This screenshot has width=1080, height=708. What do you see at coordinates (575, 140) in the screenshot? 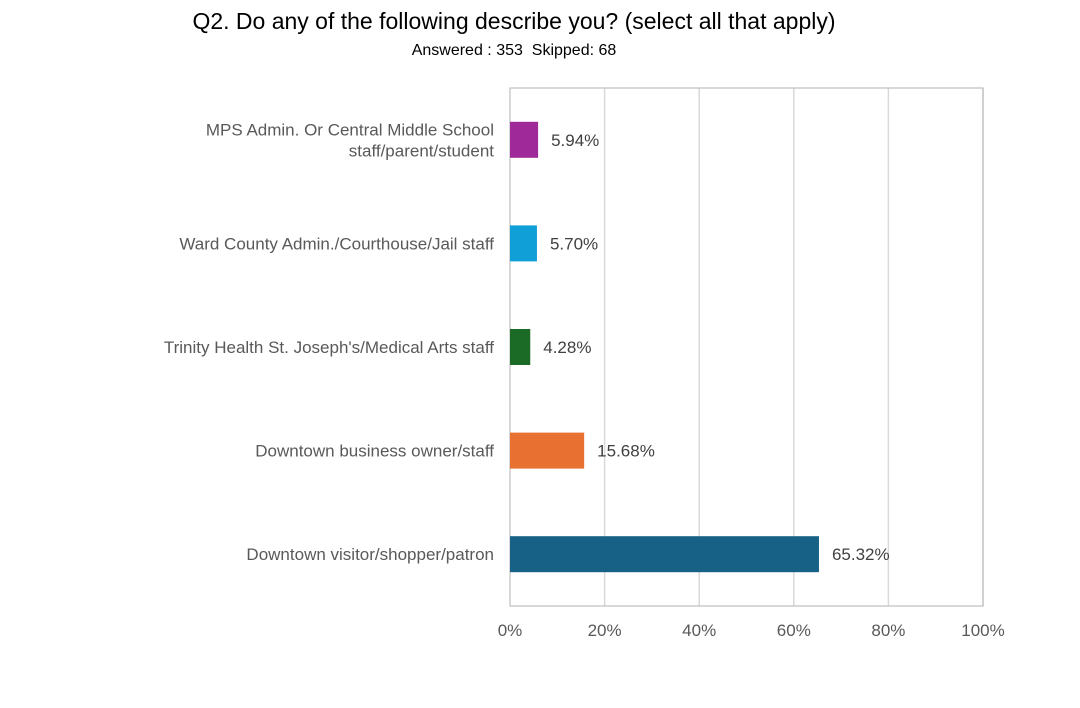
I see `data-label: 5.94%` at bounding box center [575, 140].